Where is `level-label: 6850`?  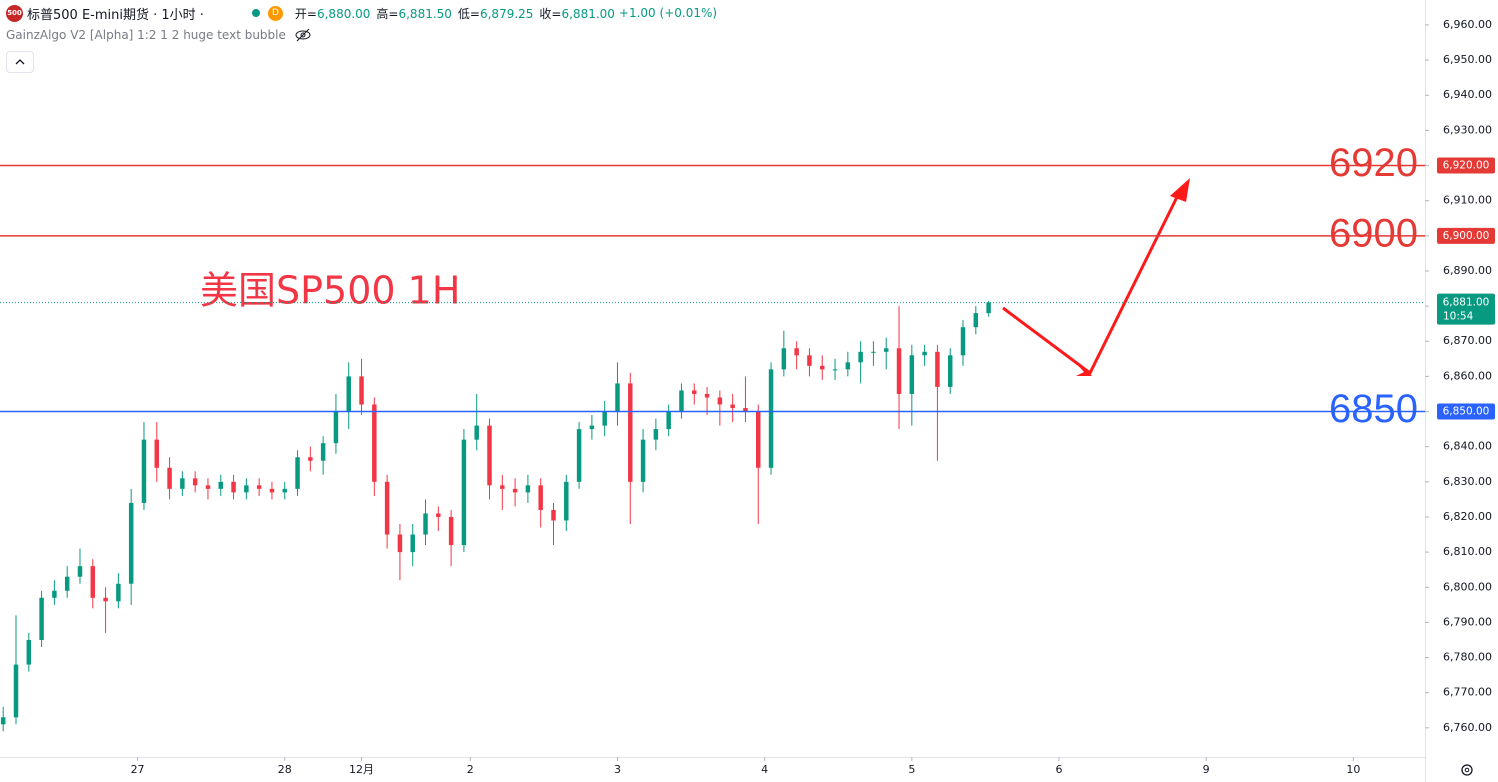 level-label: 6850 is located at coordinates (1373, 409).